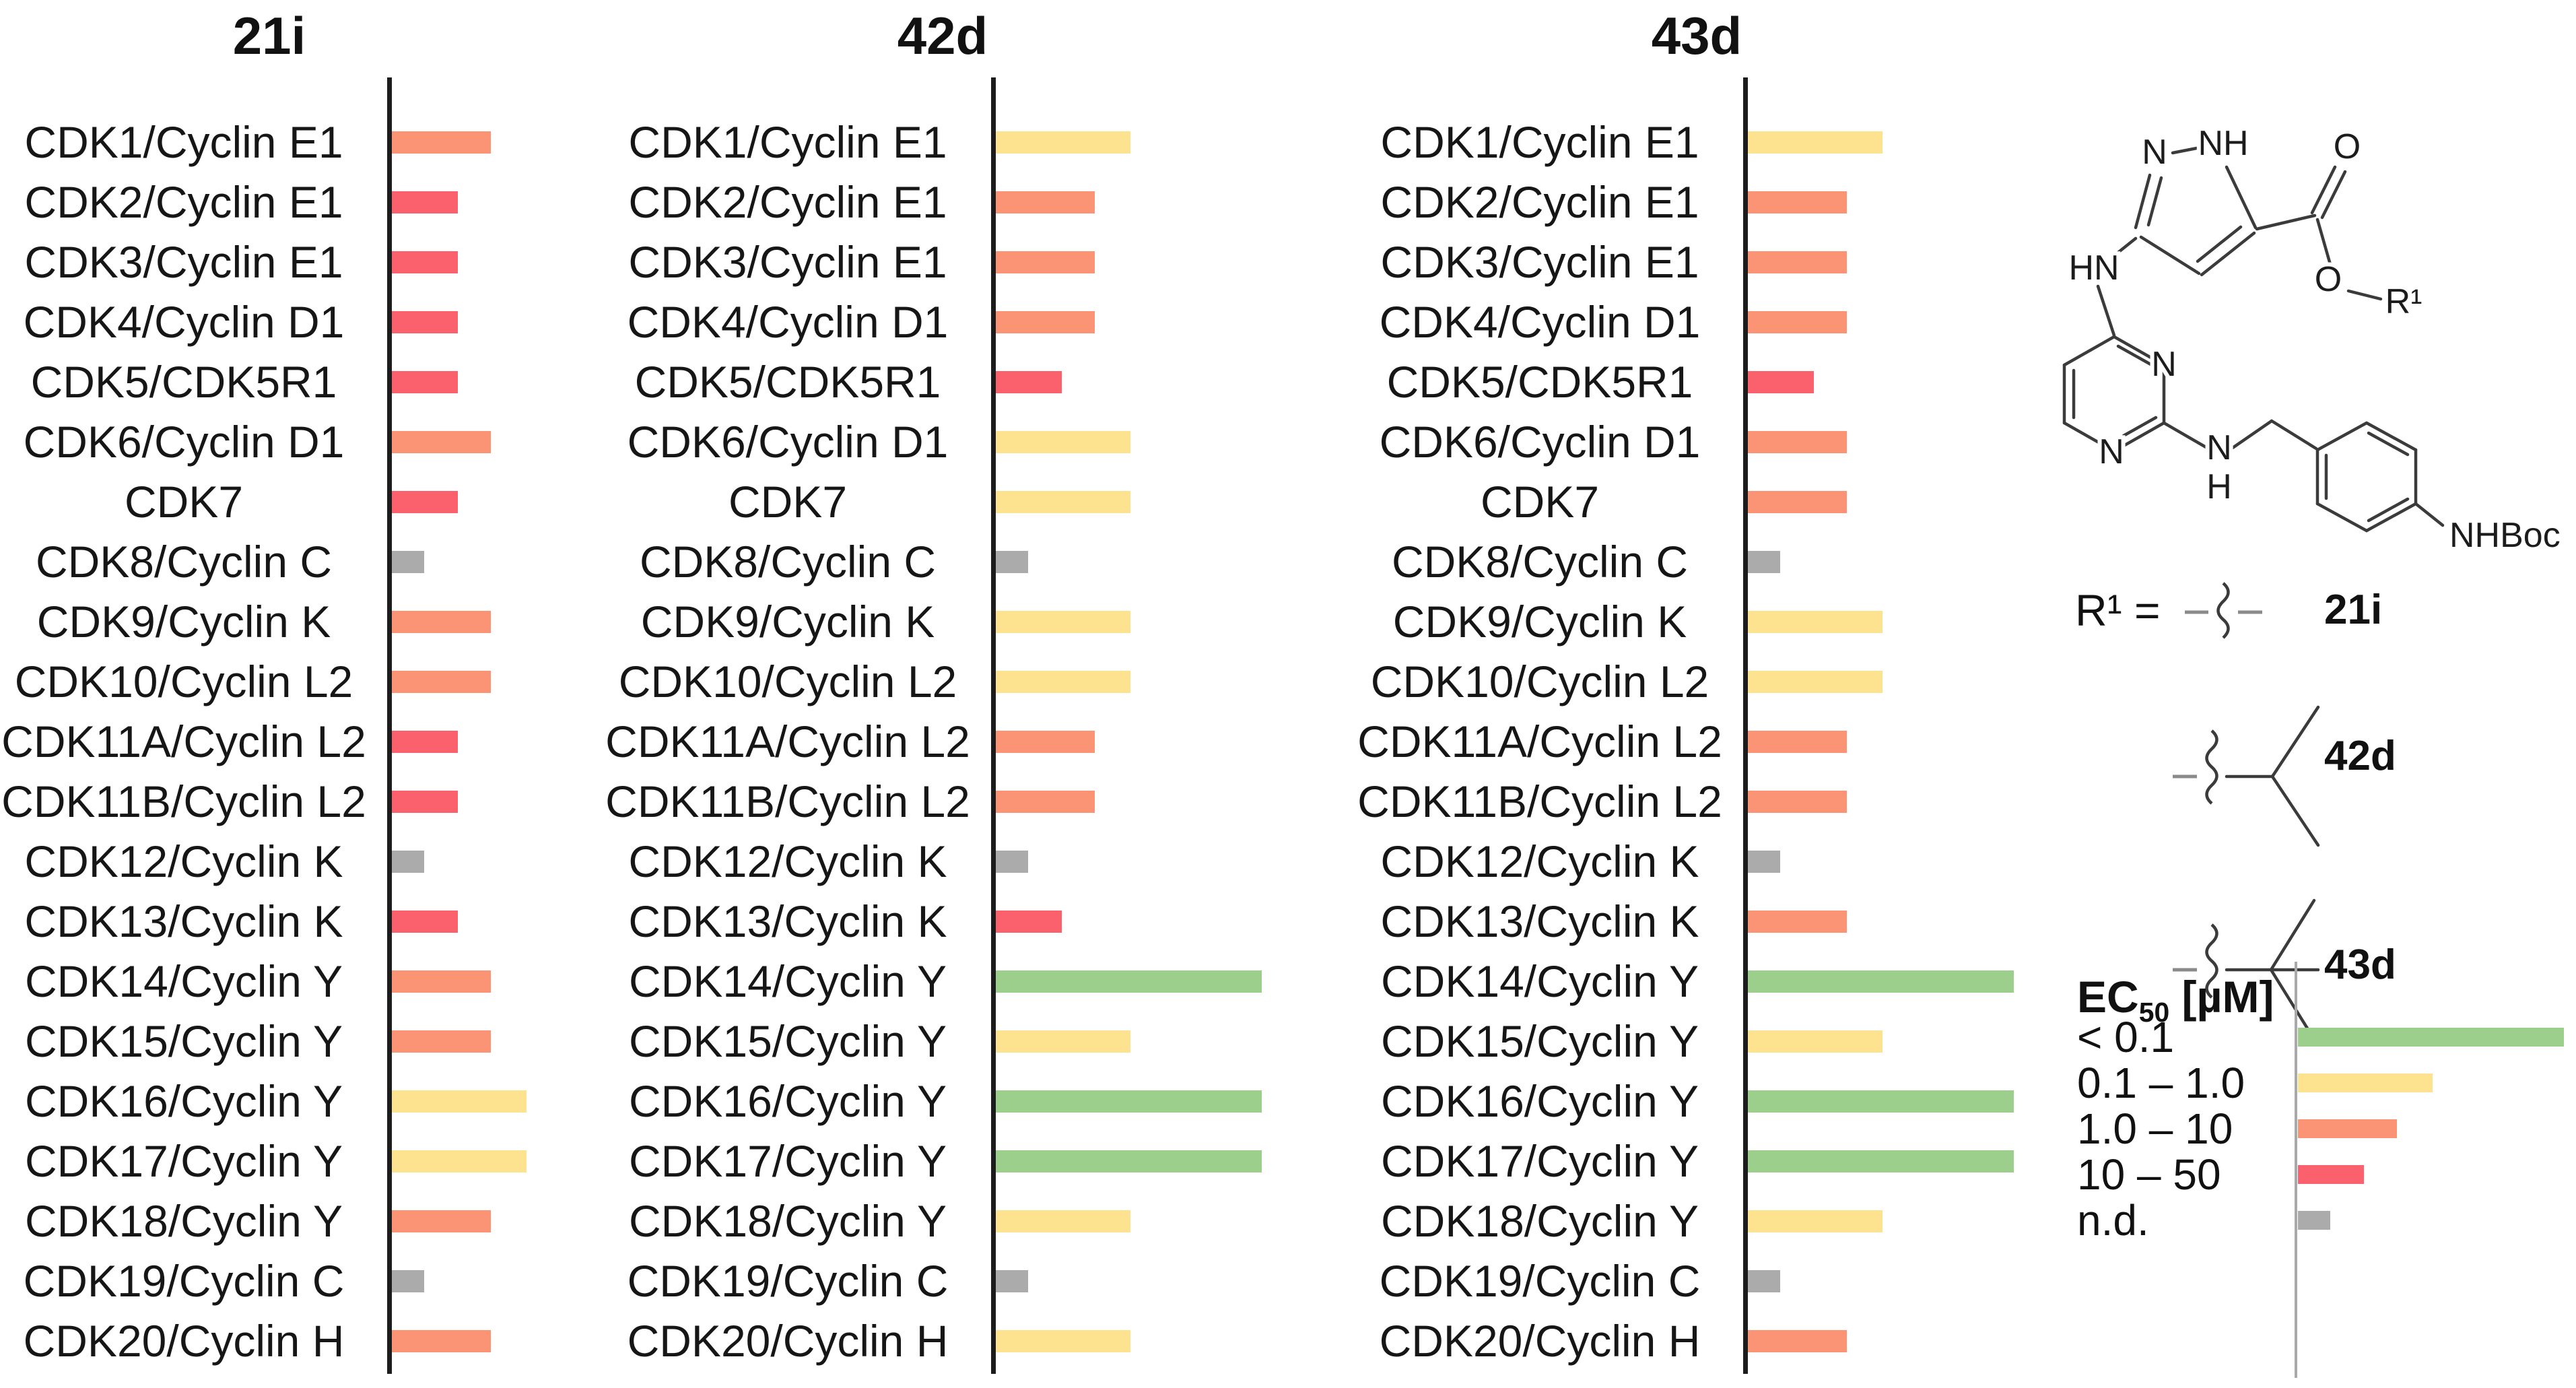 The image size is (2576, 1388). Describe the element at coordinates (1539, 202) in the screenshot. I see `kinase-label: CDK2/Cyclin E1` at that location.